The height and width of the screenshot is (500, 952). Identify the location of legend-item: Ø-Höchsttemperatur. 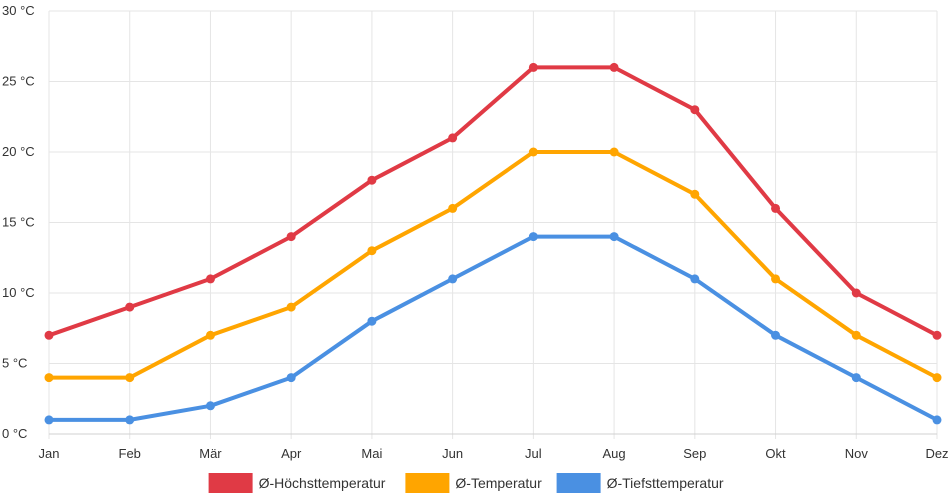
(297, 483).